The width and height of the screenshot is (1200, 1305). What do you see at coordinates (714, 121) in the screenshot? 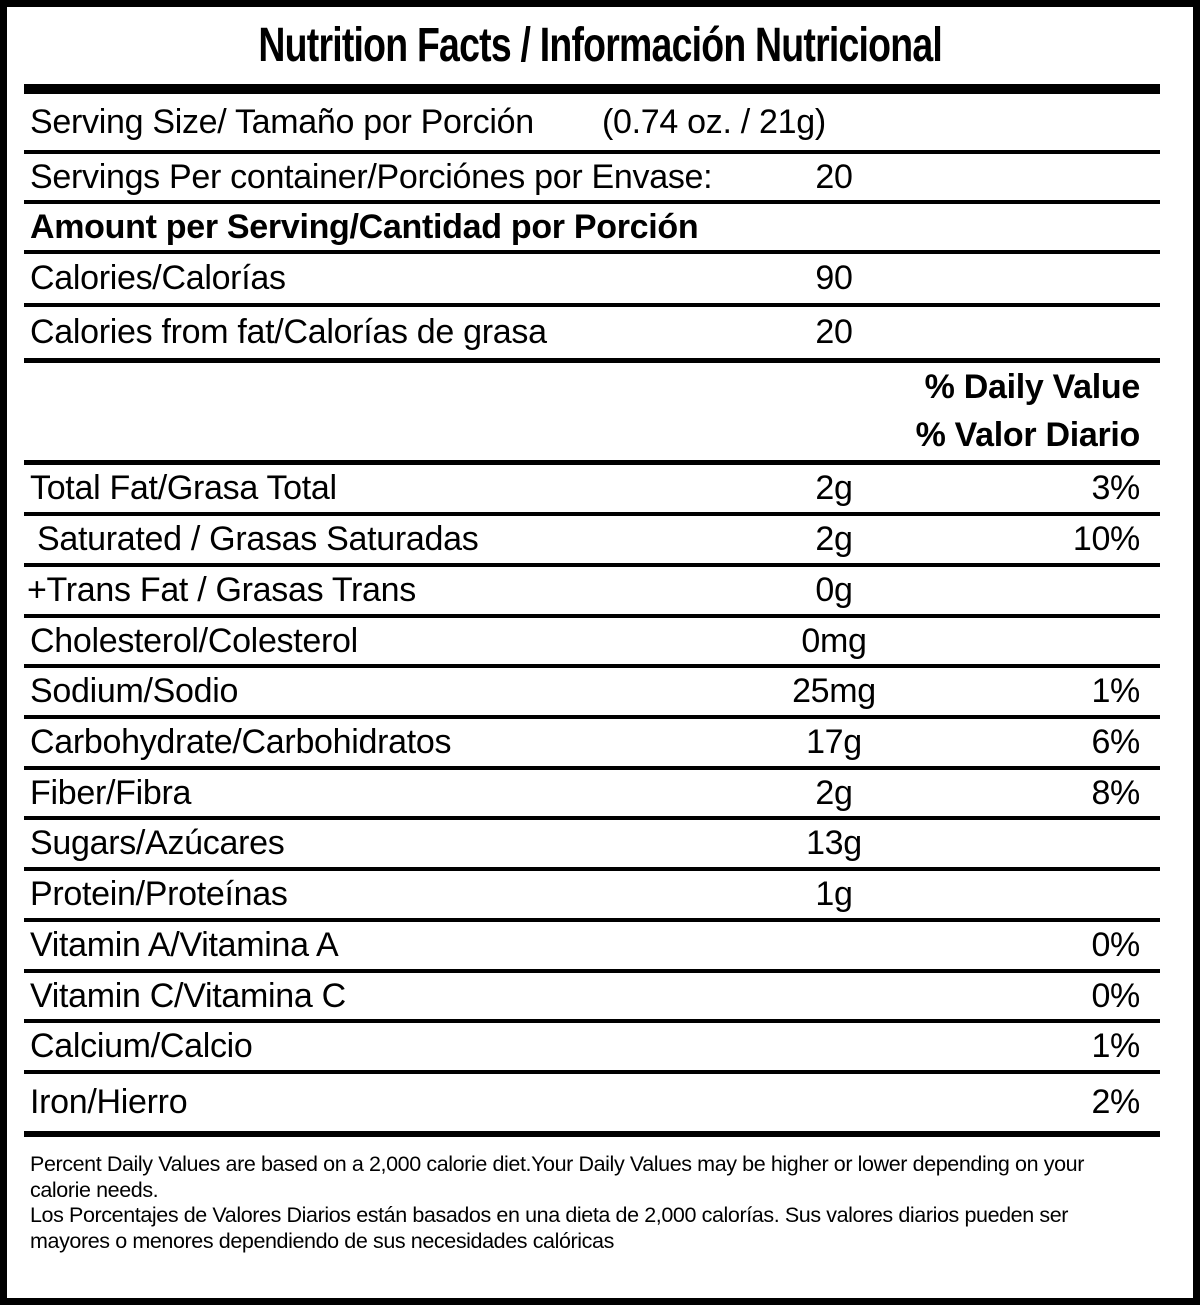
I see `serving-size-value: (0.74 oz. / 21g)` at bounding box center [714, 121].